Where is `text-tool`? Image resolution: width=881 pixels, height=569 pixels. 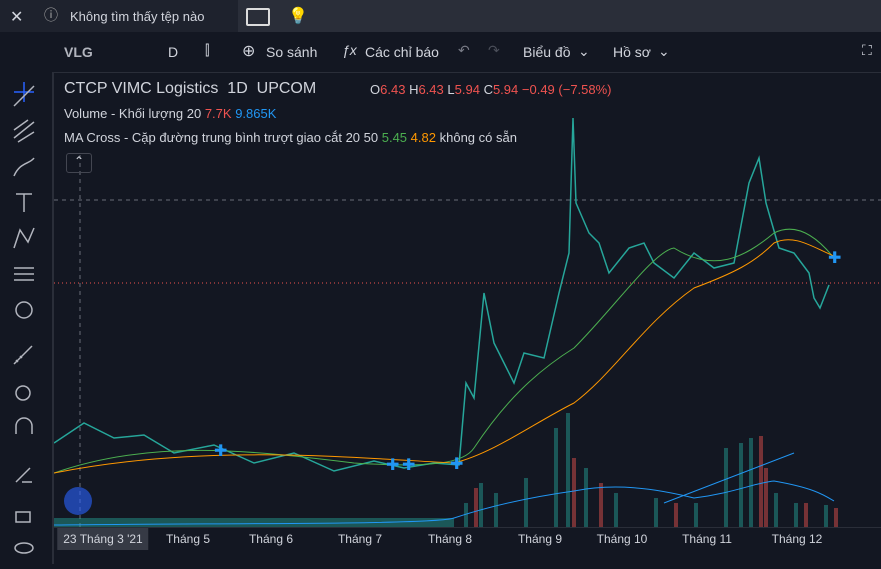
text-tool is located at coordinates (24, 202).